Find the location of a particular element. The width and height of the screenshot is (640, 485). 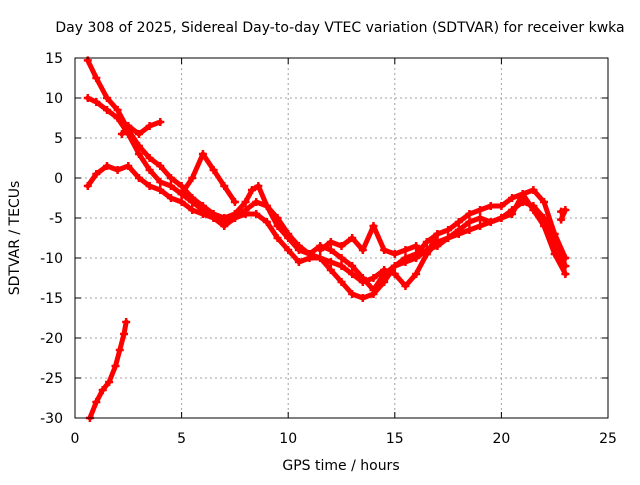

y-tick-label: -5 is located at coordinates (56, 219).